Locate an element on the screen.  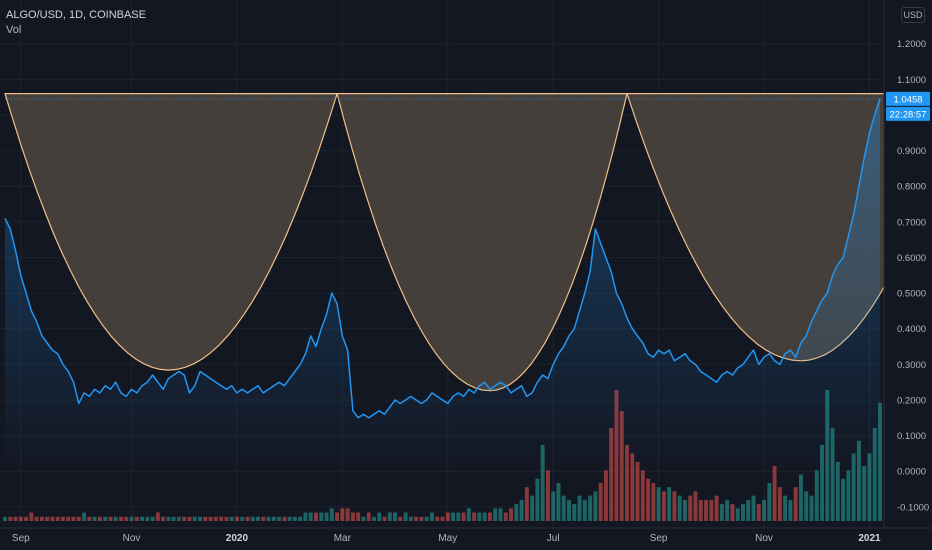
price-tick-label: 1.1000 is located at coordinates (911, 80).